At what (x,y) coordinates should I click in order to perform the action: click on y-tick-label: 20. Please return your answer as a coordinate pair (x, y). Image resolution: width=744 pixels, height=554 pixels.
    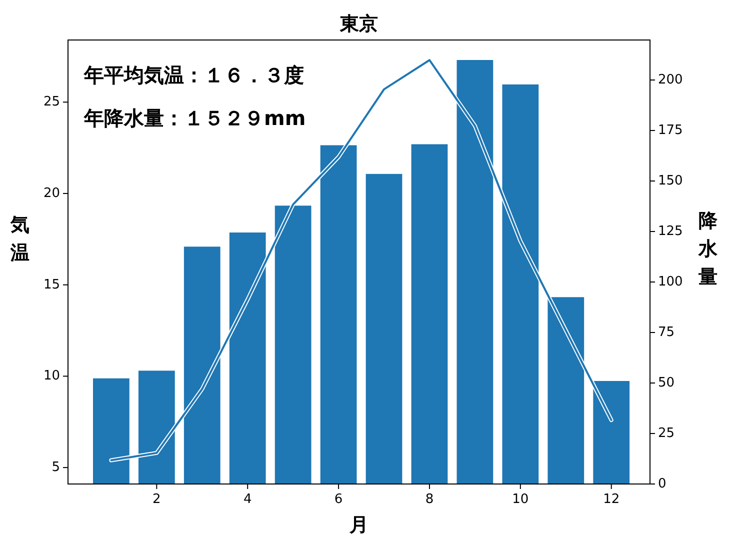
    Looking at the image, I should click on (51, 194).